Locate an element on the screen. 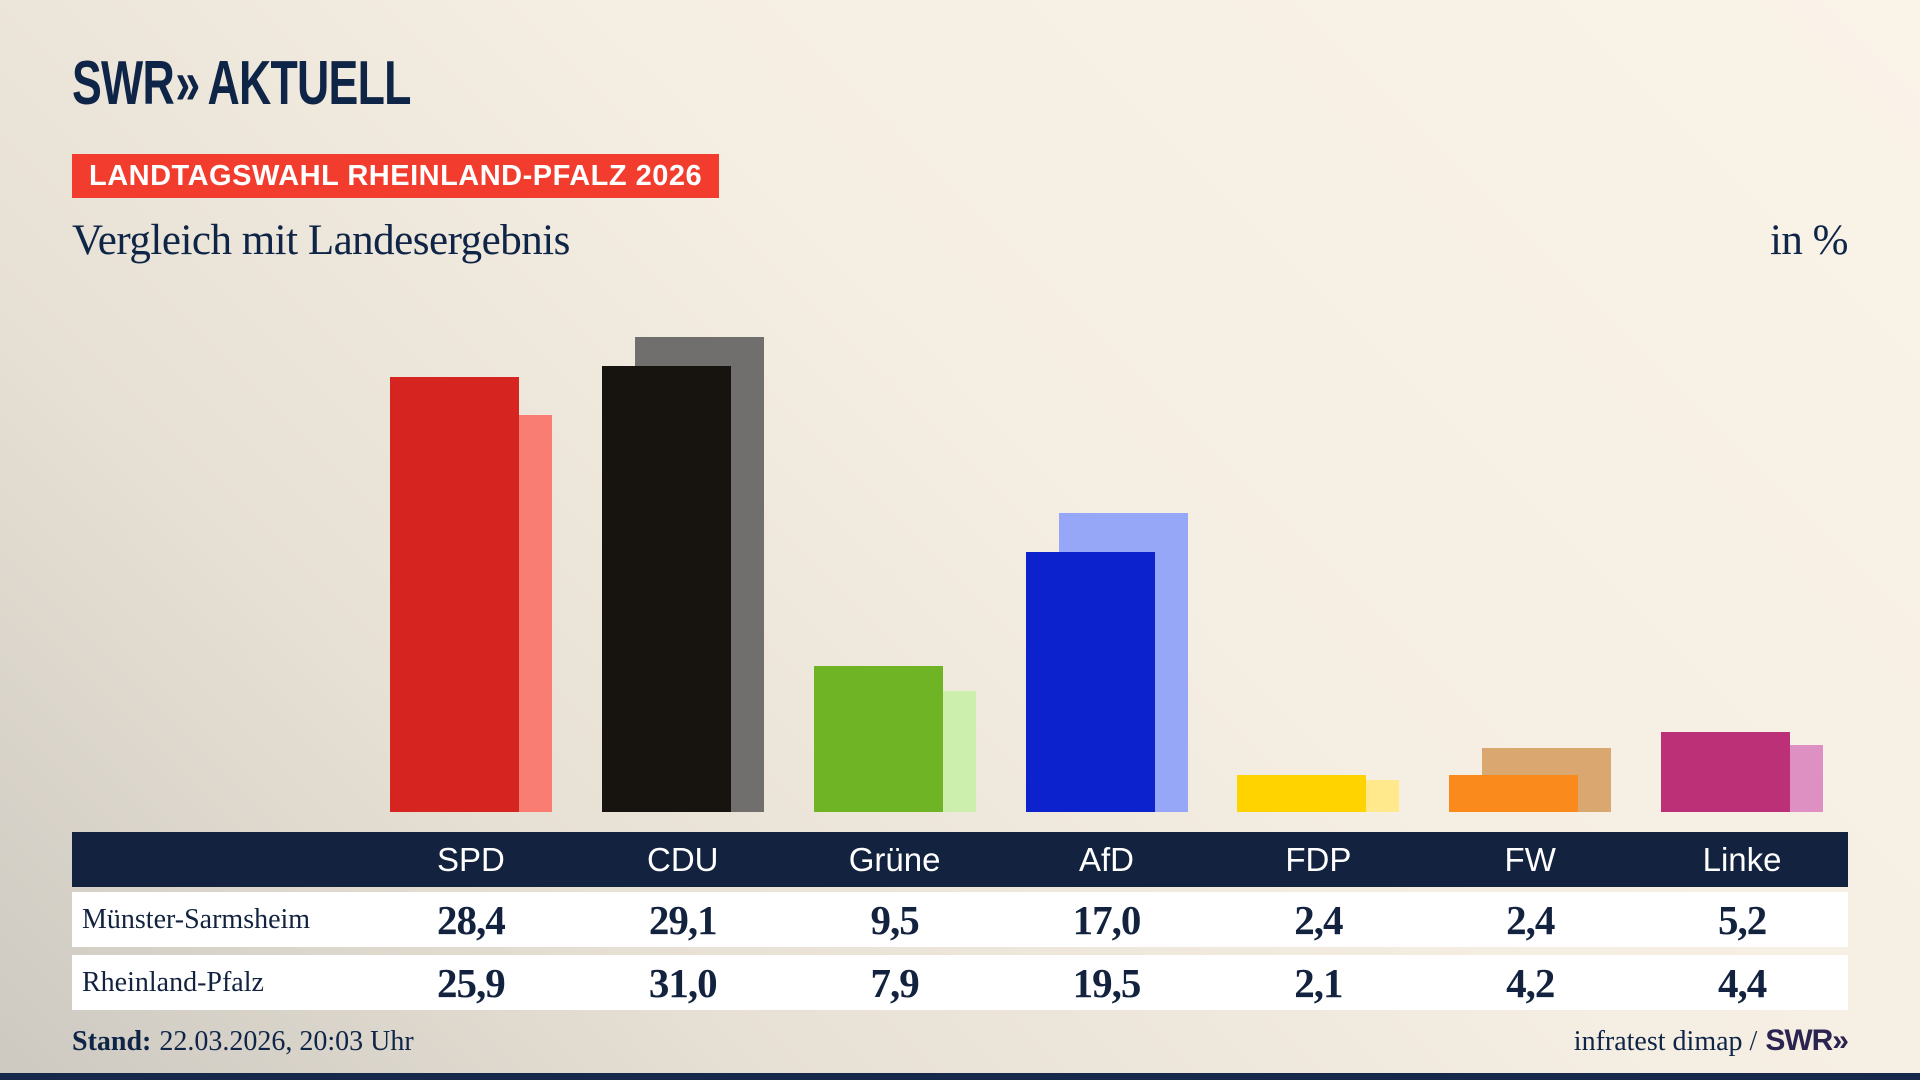 Image resolution: width=1920 pixels, height=1080 pixels. election-banner: LANDTAGSWAHL RHEINLAND-PFALZ 2026 is located at coordinates (396, 176).